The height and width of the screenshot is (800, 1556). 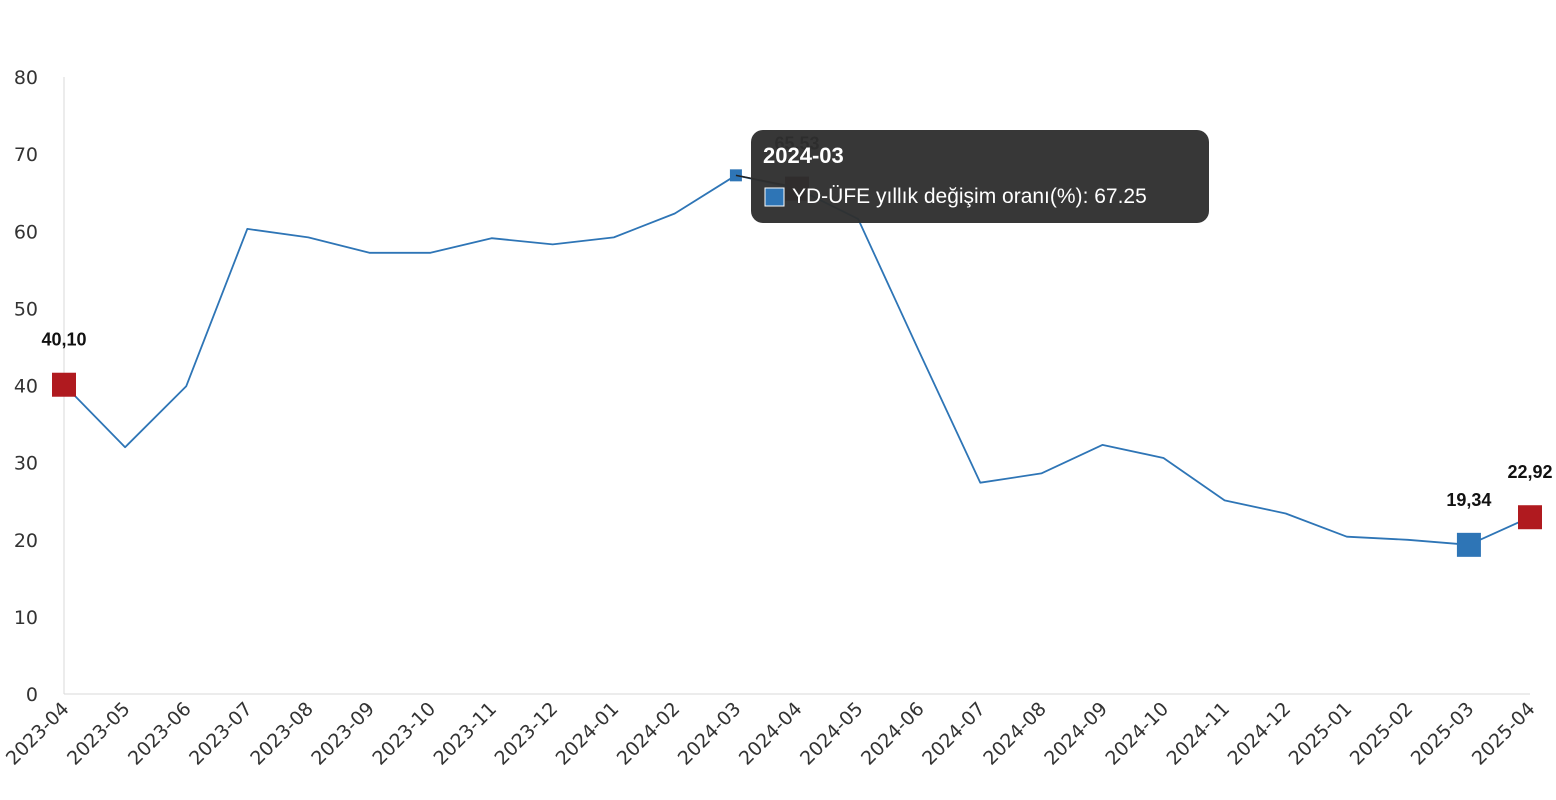 I want to click on x-tick-label: 2024-09, so click(x=1076, y=734).